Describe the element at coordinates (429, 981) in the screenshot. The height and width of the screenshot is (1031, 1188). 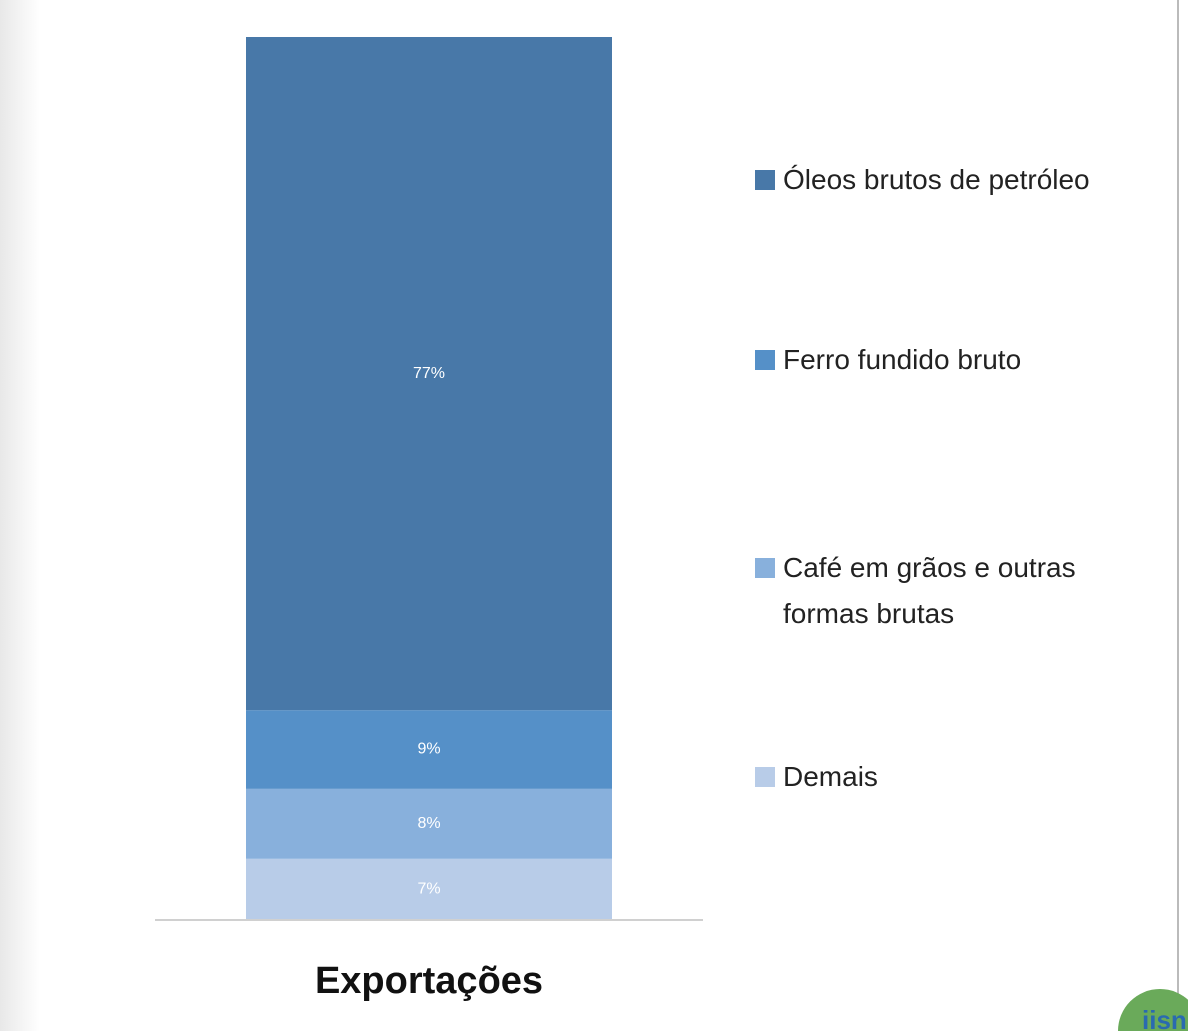
I see `x-tick-label: Exportações` at that location.